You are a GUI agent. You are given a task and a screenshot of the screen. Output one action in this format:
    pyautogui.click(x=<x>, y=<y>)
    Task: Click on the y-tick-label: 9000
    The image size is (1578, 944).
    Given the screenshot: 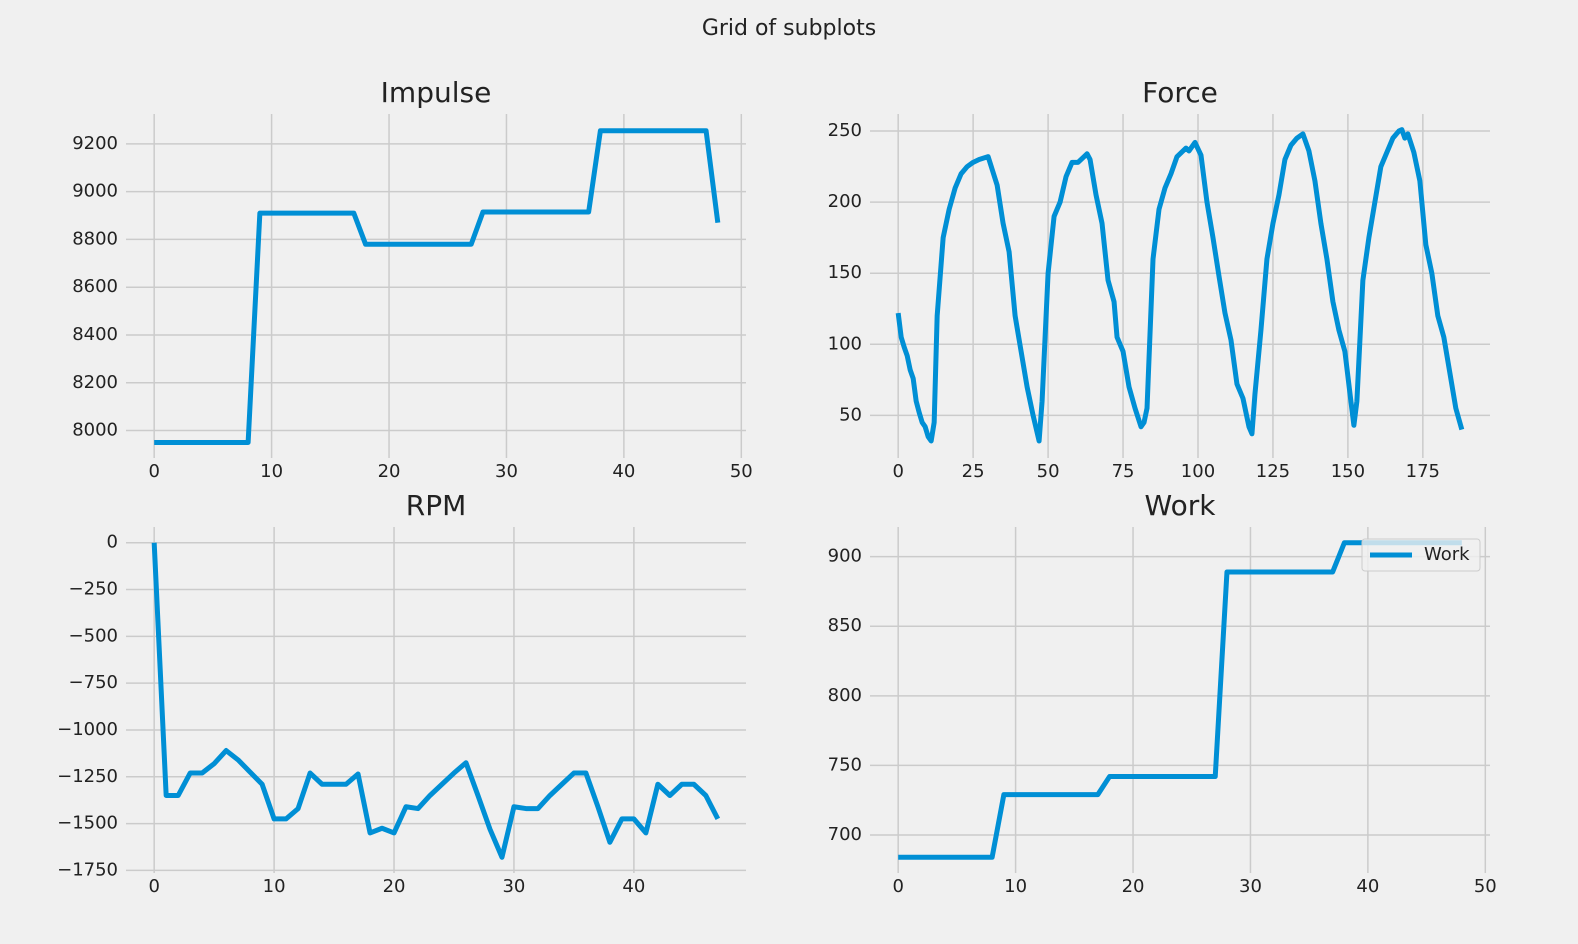 What is the action you would take?
    pyautogui.click(x=95, y=191)
    